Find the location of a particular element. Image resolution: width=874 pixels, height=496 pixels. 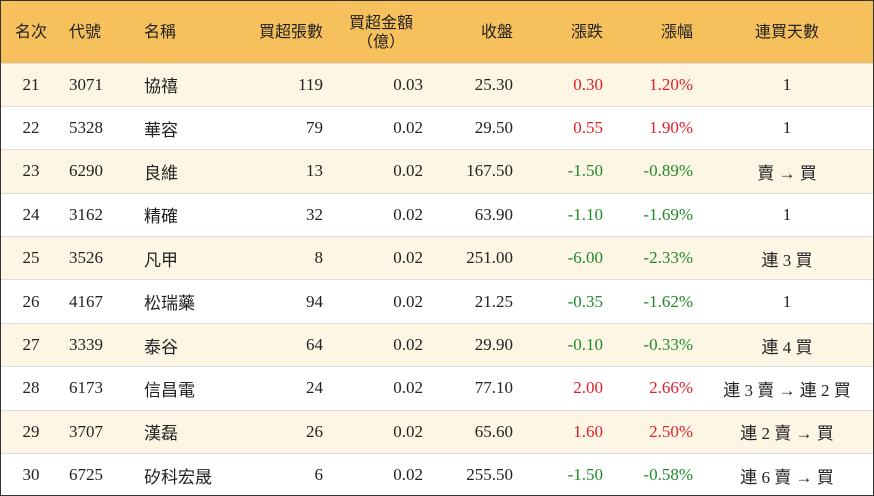

table-cell: 24 is located at coordinates (314, 388).